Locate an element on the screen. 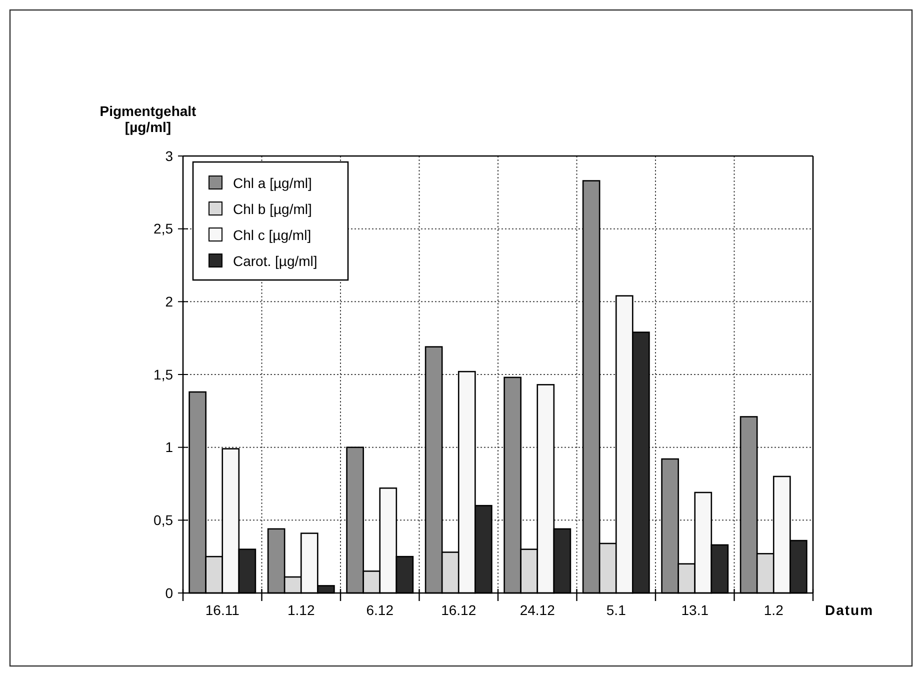  y-tick-label: 1 is located at coordinates (169, 447).